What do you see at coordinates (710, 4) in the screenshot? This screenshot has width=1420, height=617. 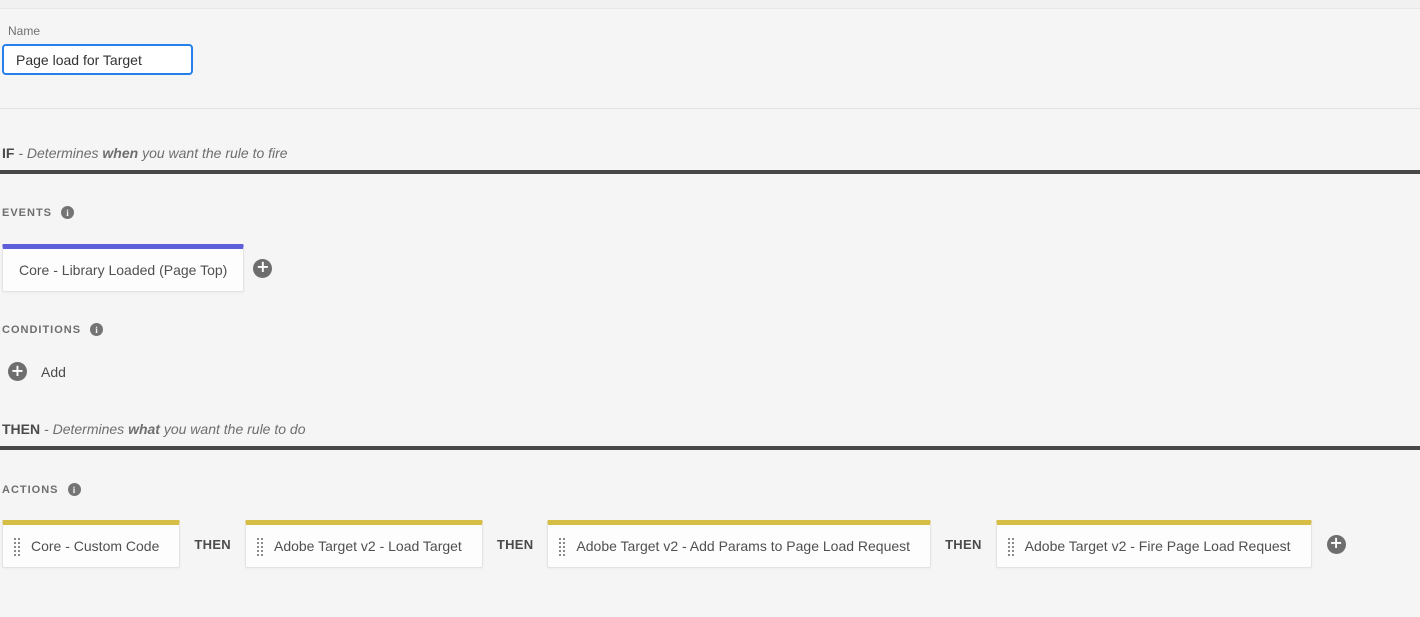 I see `top-divider` at bounding box center [710, 4].